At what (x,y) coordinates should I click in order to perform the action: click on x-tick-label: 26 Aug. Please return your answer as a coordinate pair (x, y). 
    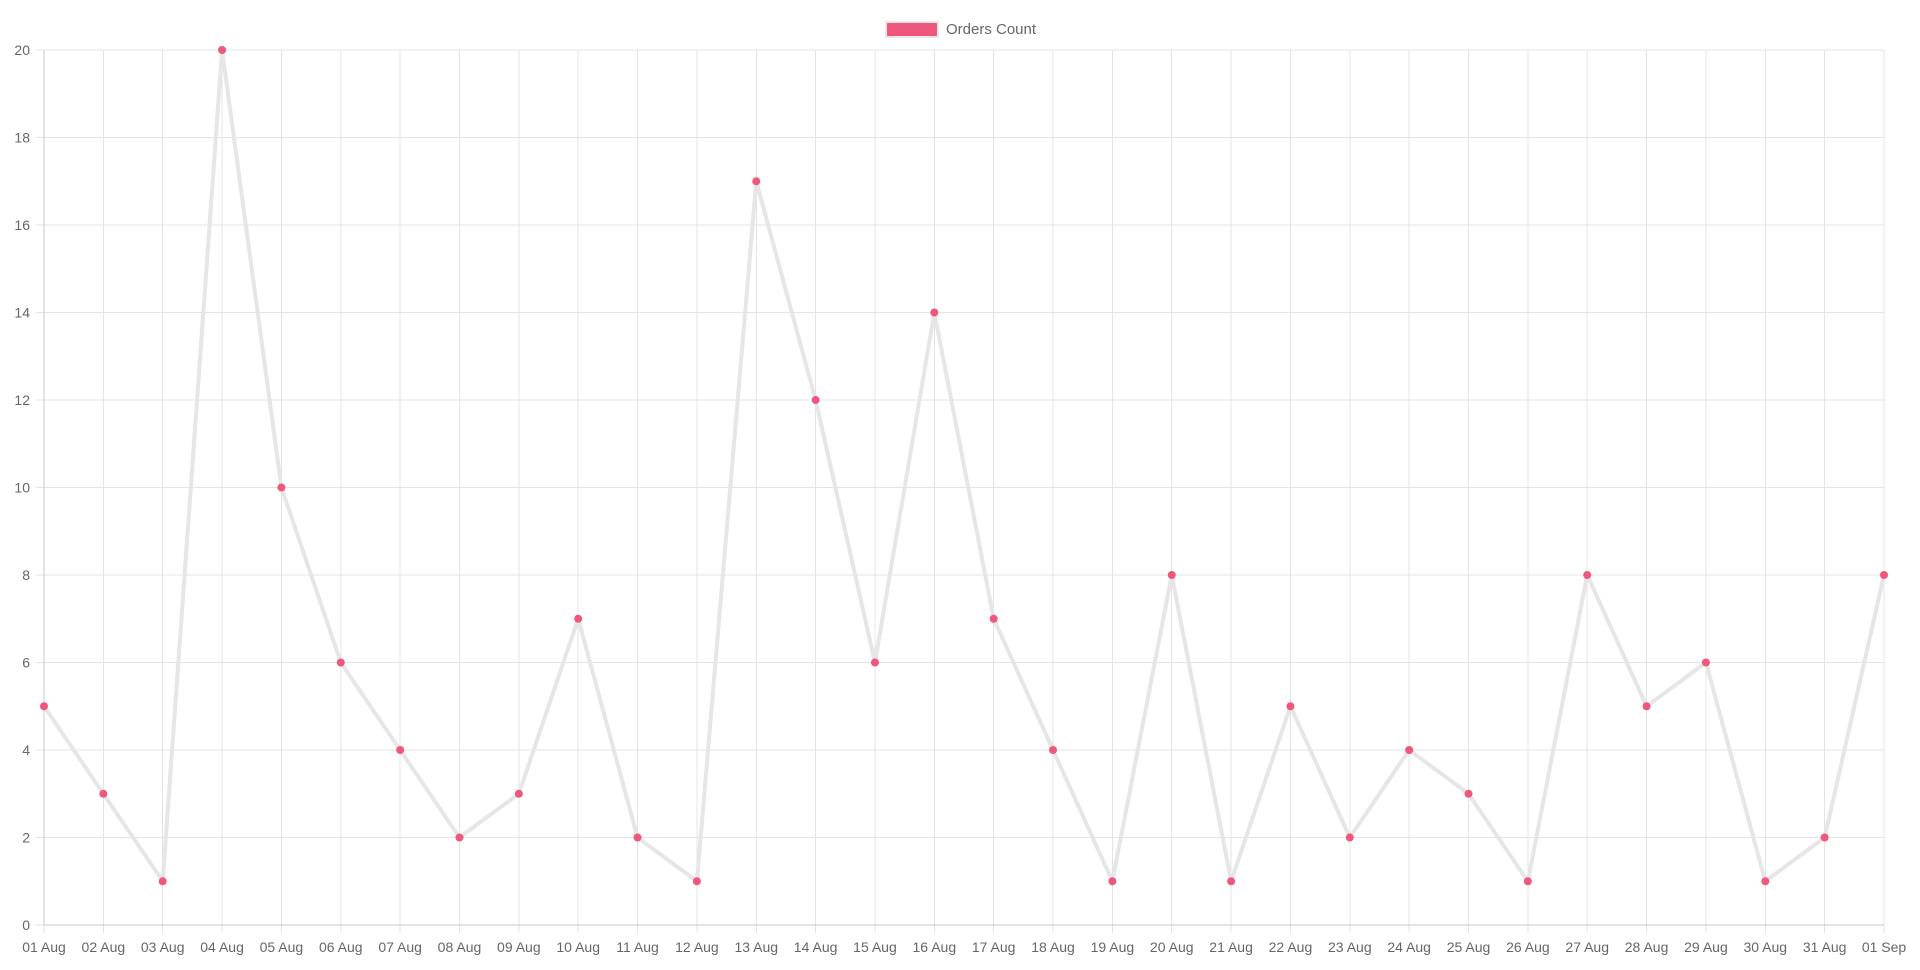
    Looking at the image, I should click on (1528, 947).